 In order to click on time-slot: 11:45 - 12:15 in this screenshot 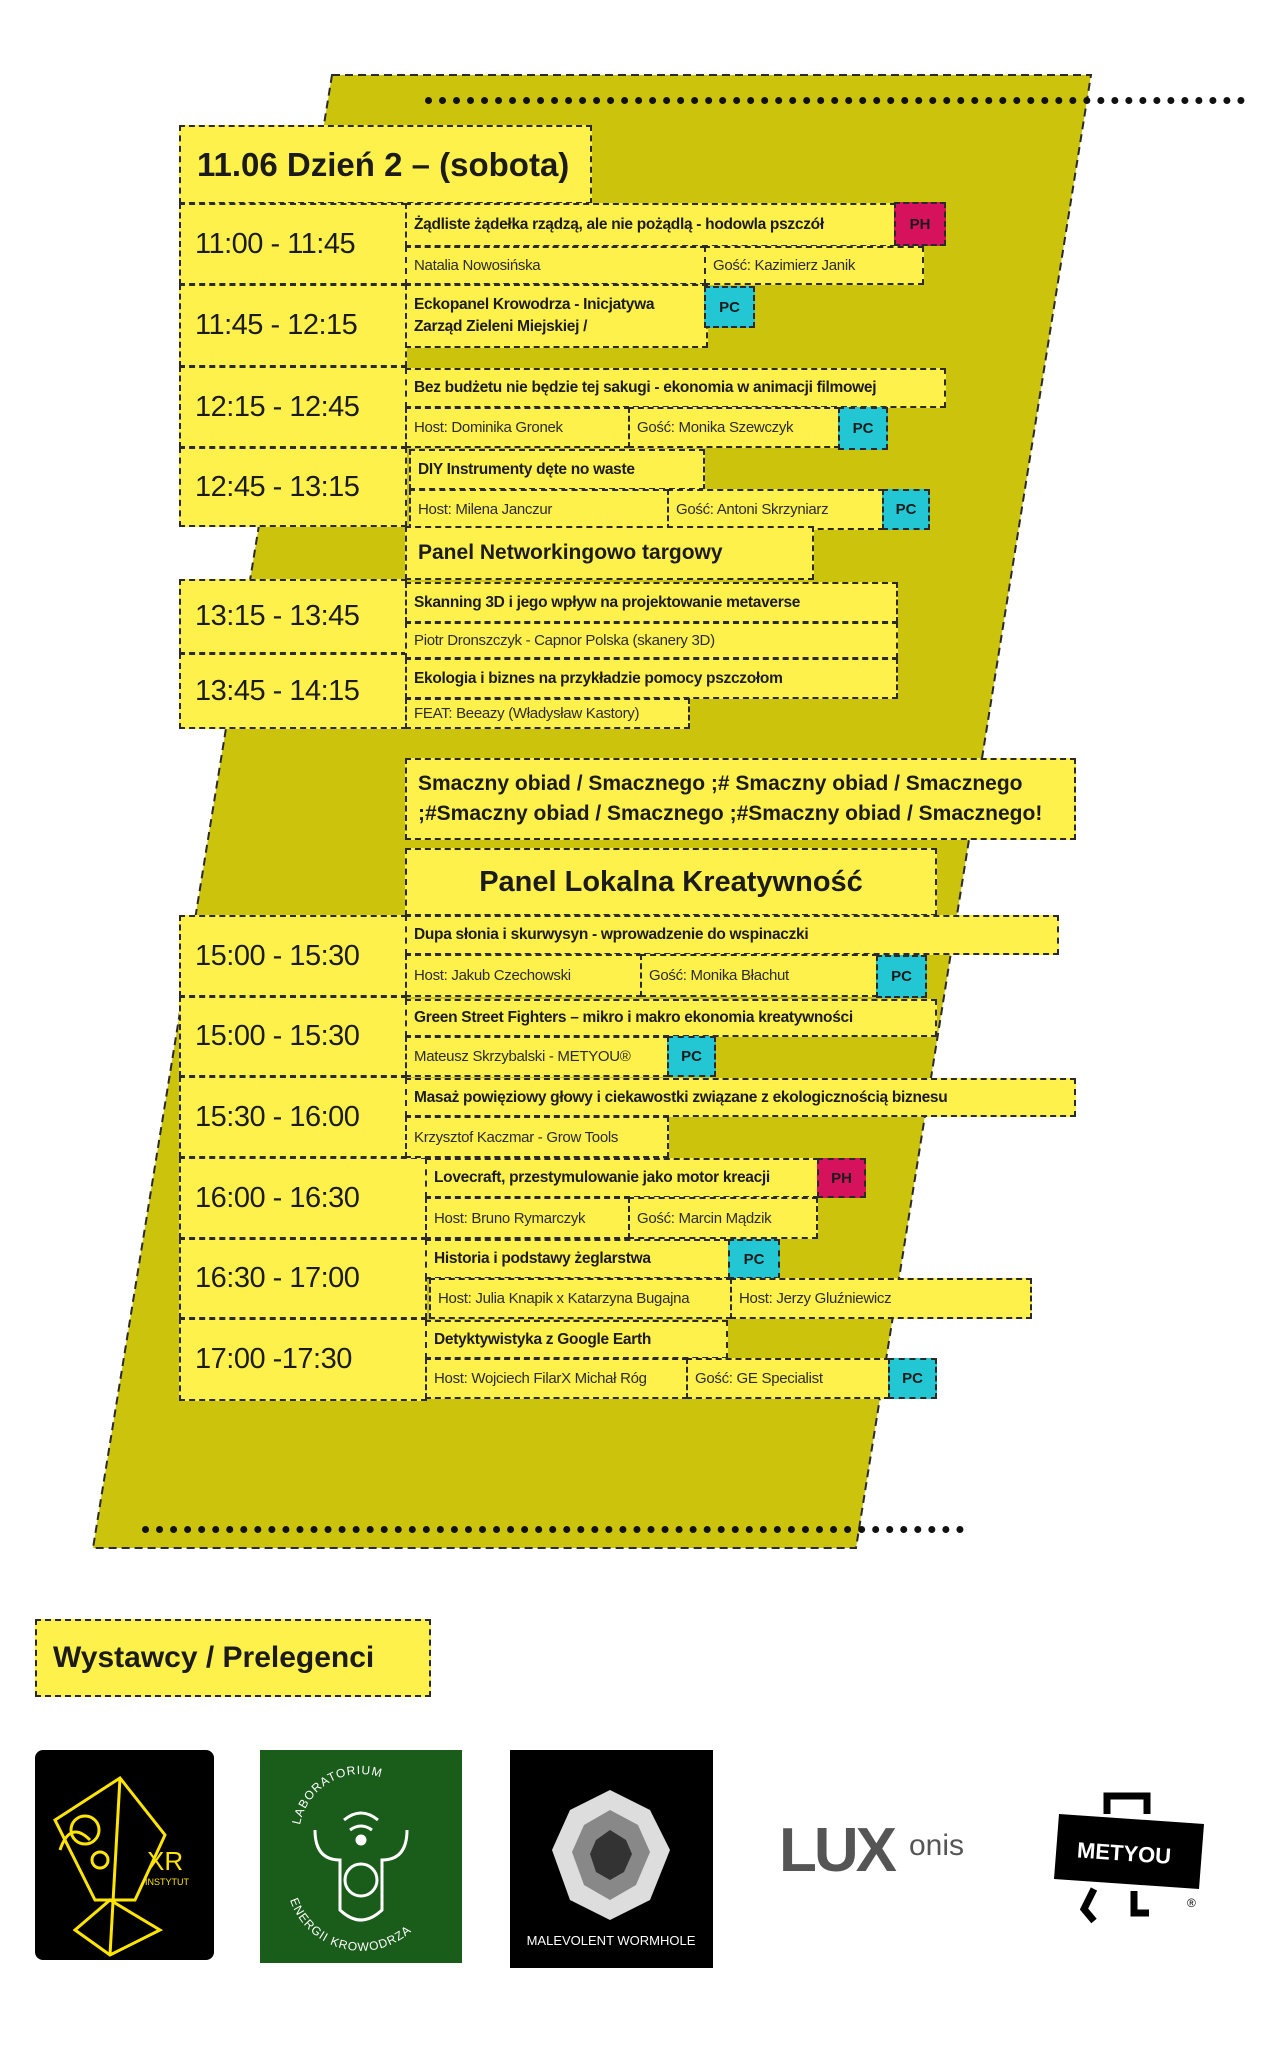, I will do `click(293, 325)`.